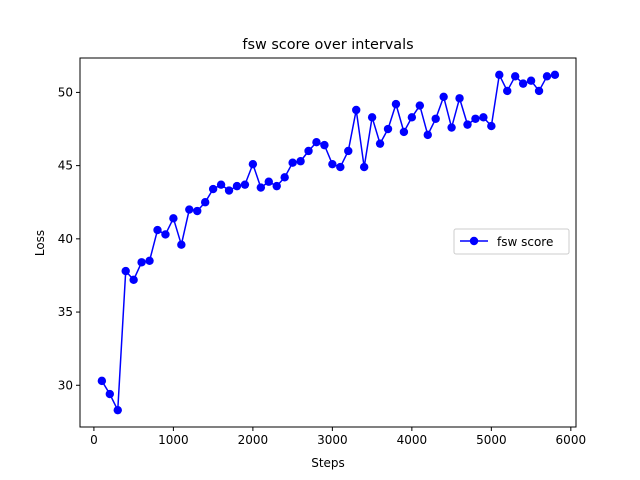  What do you see at coordinates (474, 241) in the screenshot?
I see `legend-marker-sample` at bounding box center [474, 241].